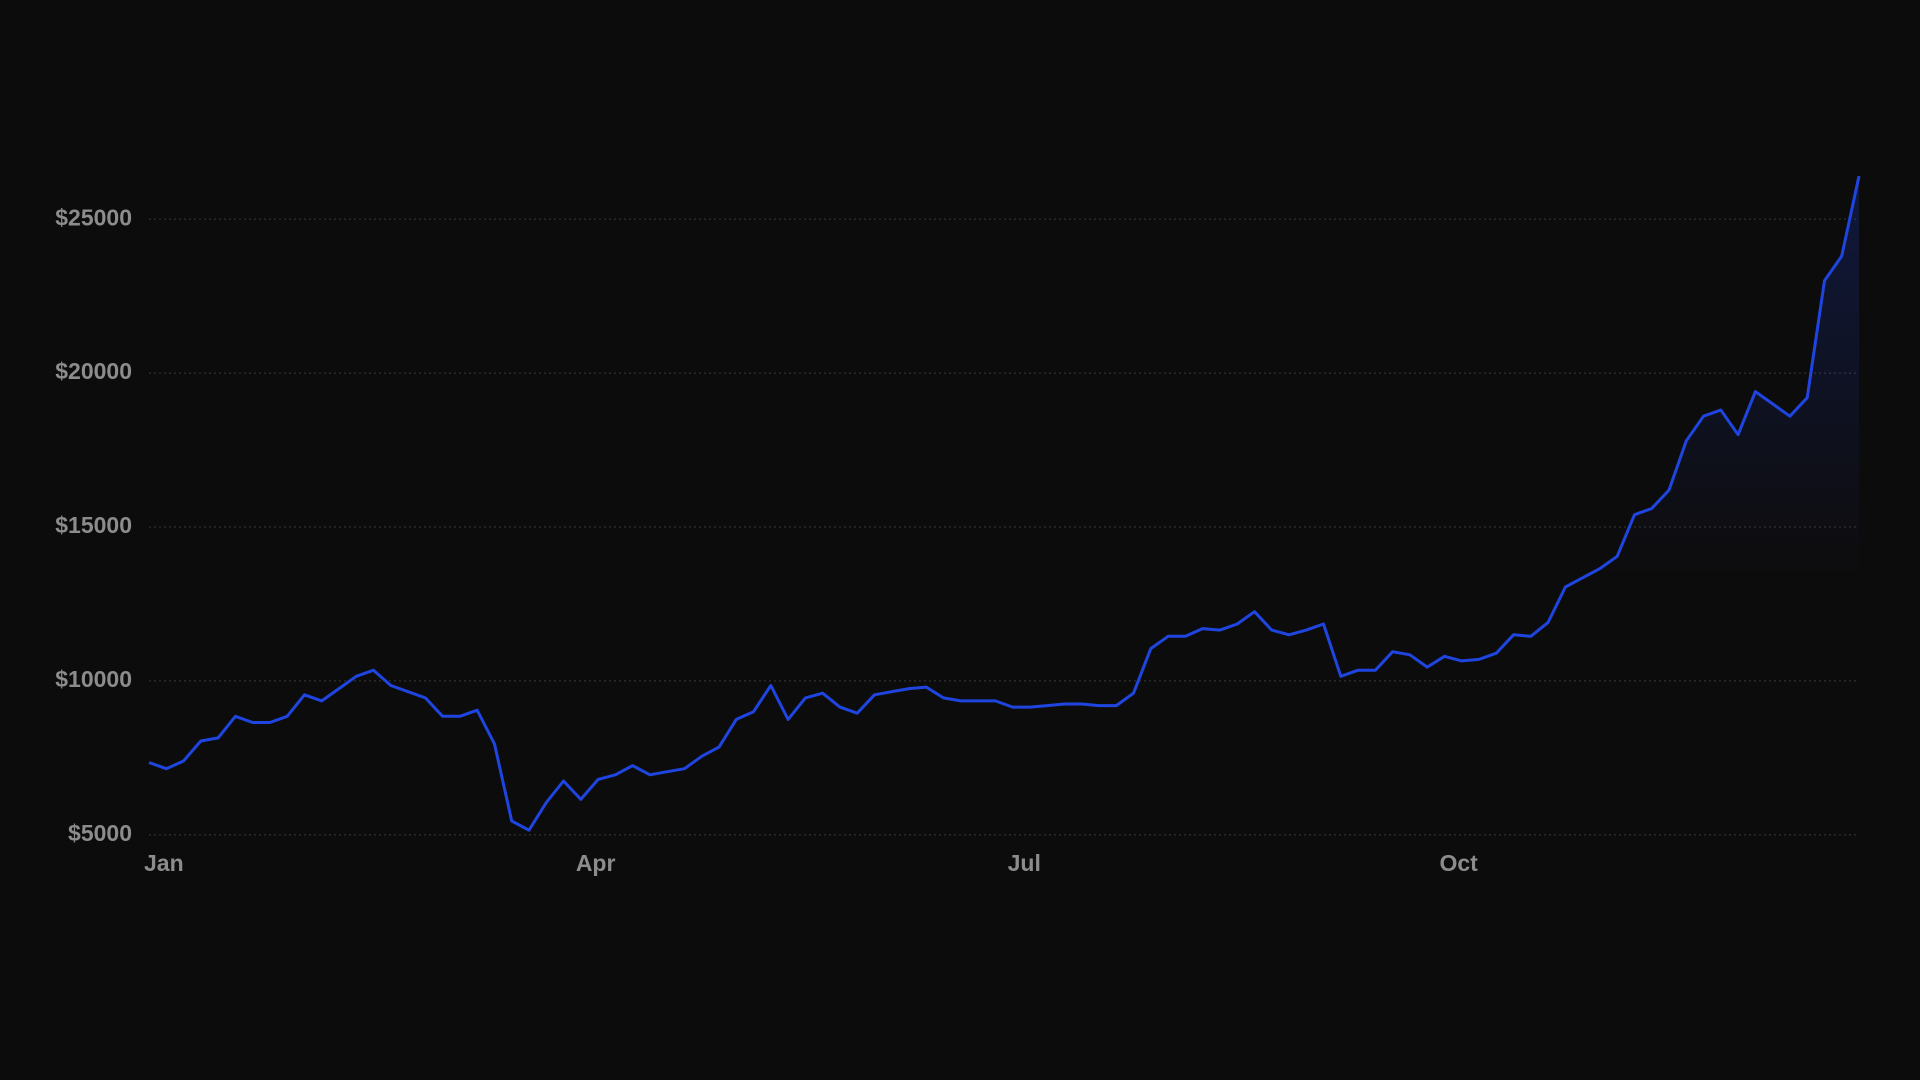 This screenshot has height=1080, width=1920. Describe the element at coordinates (93, 217) in the screenshot. I see `y-tick-label: $25000` at that location.